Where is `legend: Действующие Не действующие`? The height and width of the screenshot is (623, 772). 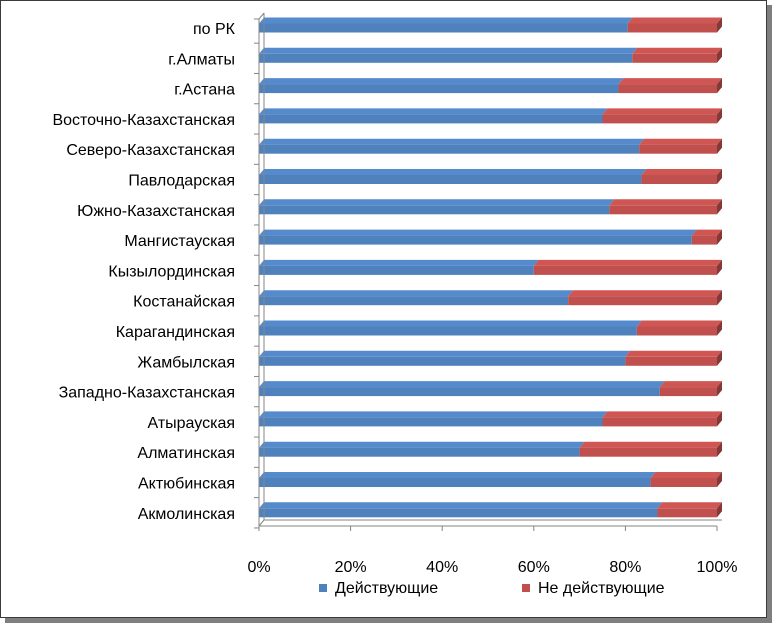 legend: Действующие Не действующие is located at coordinates (492, 588).